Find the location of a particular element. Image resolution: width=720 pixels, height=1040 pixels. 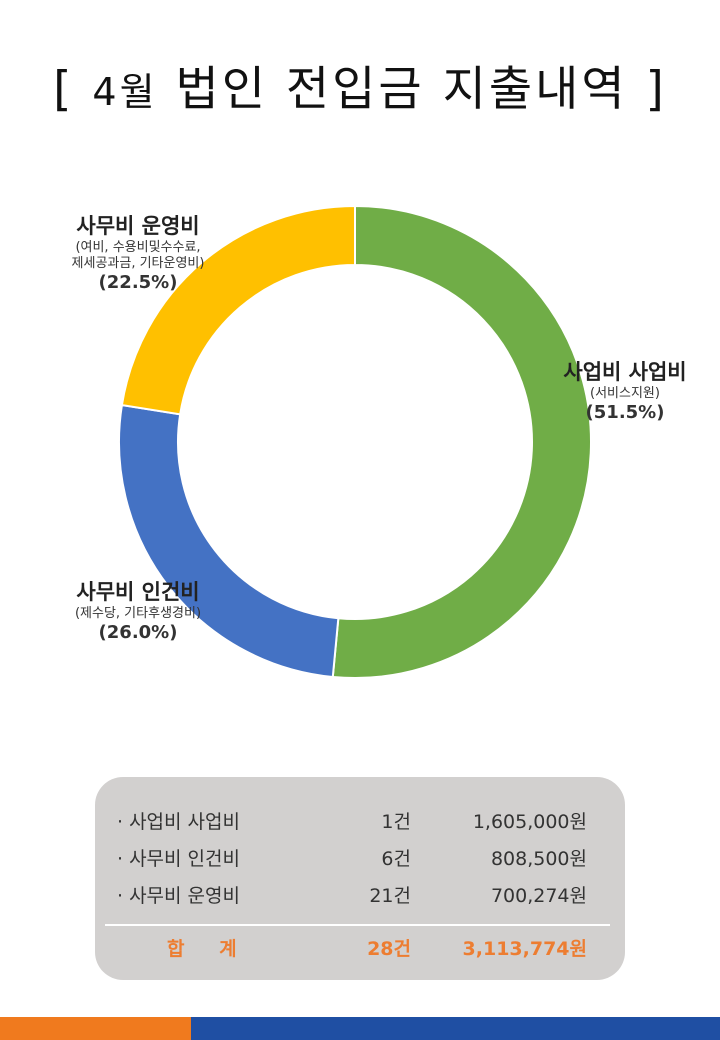

summary-total-amount: 3,113,774원 is located at coordinates (524, 949).